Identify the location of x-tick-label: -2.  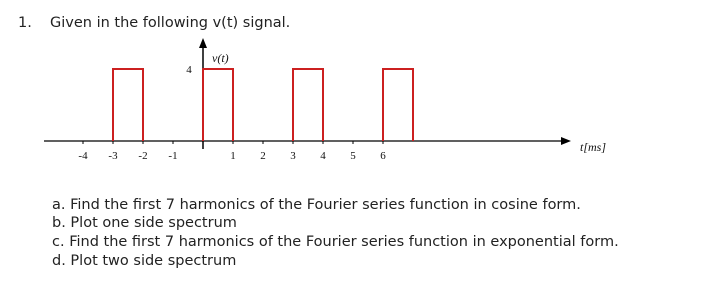
(142, 156).